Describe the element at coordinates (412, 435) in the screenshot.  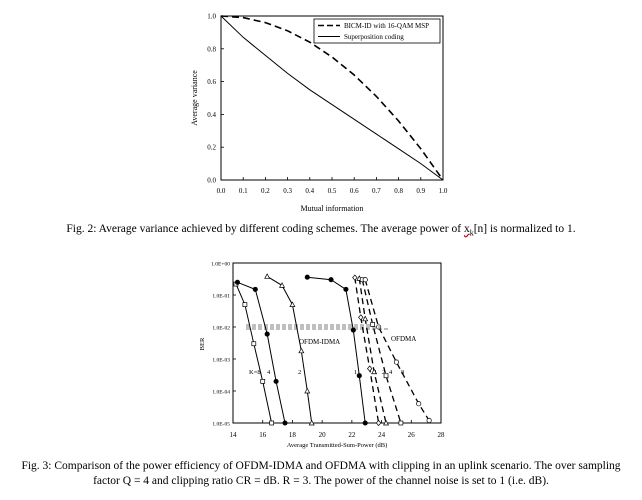
I see `fig3-x-tick-label: 26` at that location.